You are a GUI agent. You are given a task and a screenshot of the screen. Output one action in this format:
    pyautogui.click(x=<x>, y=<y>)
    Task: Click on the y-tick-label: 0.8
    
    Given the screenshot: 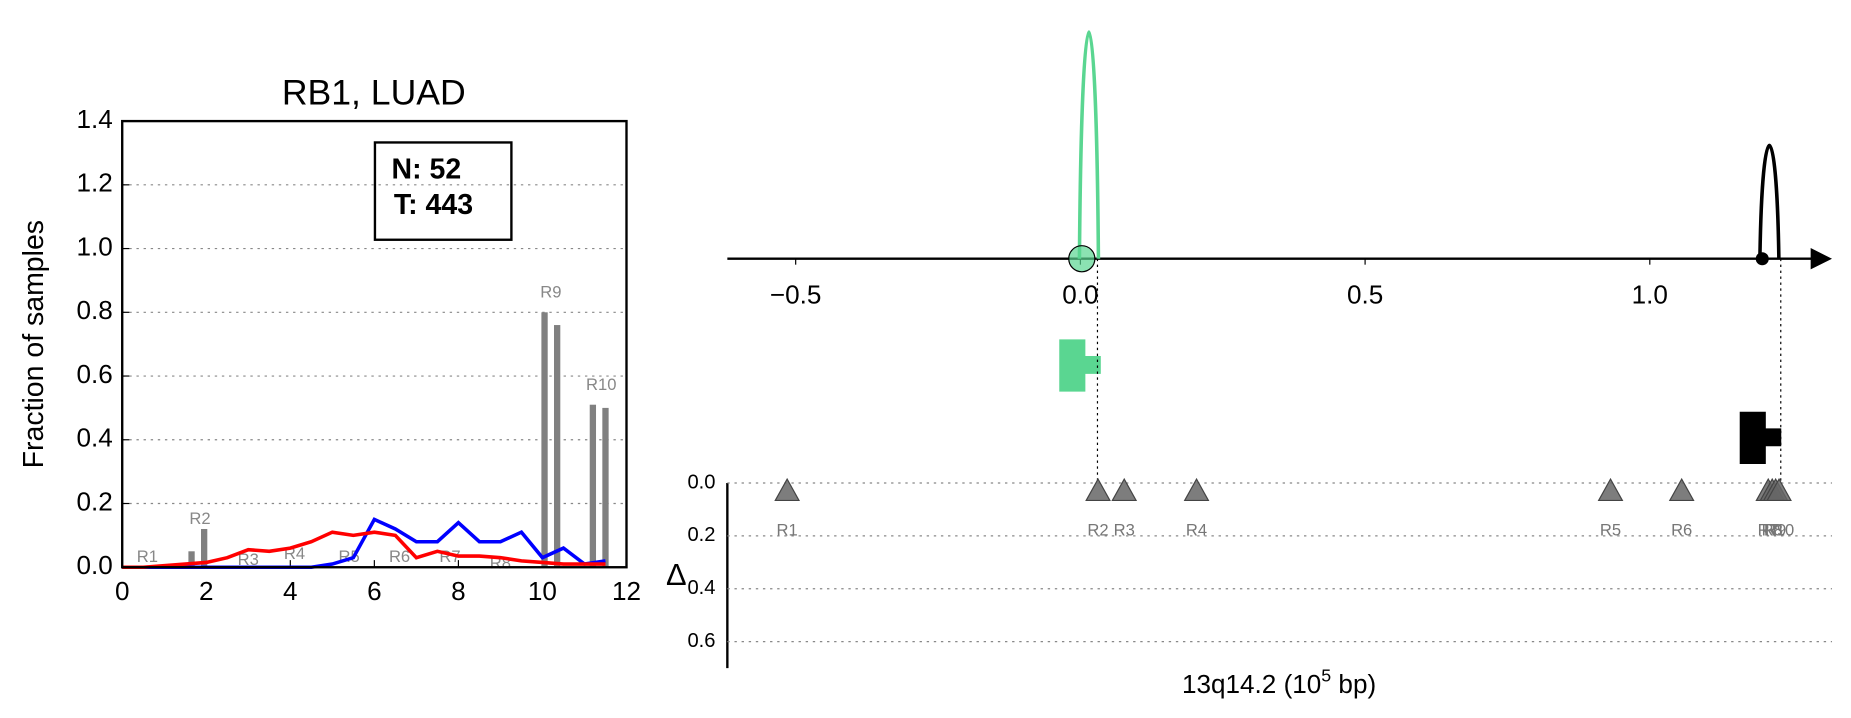 What is the action you would take?
    pyautogui.click(x=94, y=310)
    